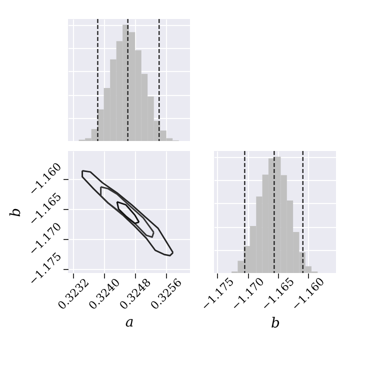 The image size is (386, 386). I want to click on x-axis-title: b, so click(275, 323).